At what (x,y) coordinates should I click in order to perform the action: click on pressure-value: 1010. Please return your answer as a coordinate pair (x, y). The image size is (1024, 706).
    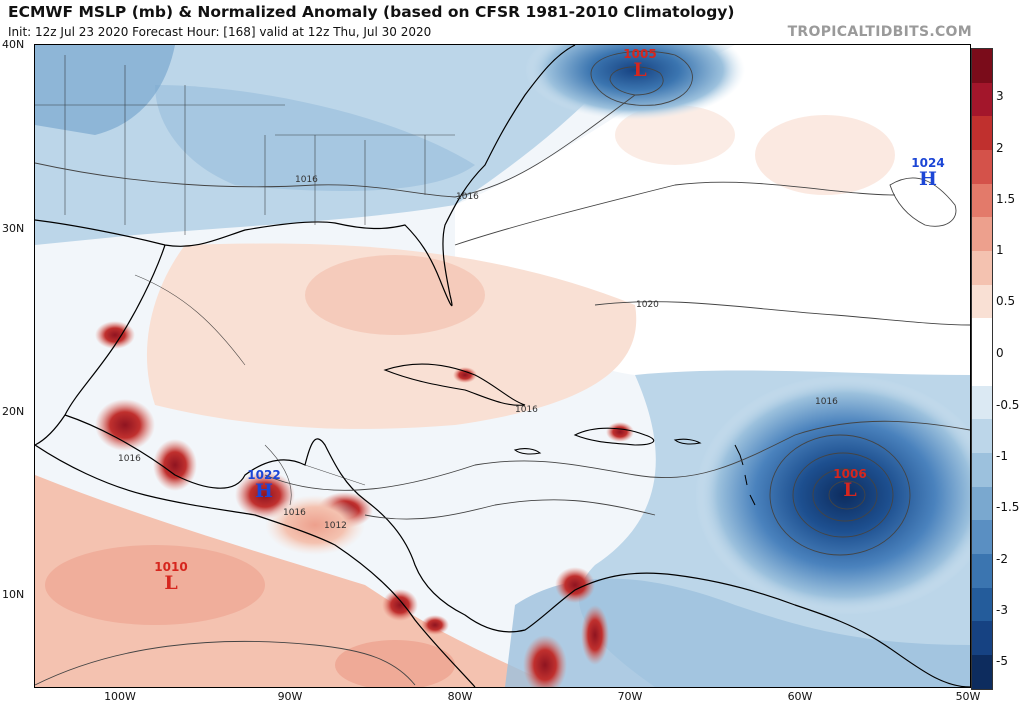
    Looking at the image, I should click on (171, 567).